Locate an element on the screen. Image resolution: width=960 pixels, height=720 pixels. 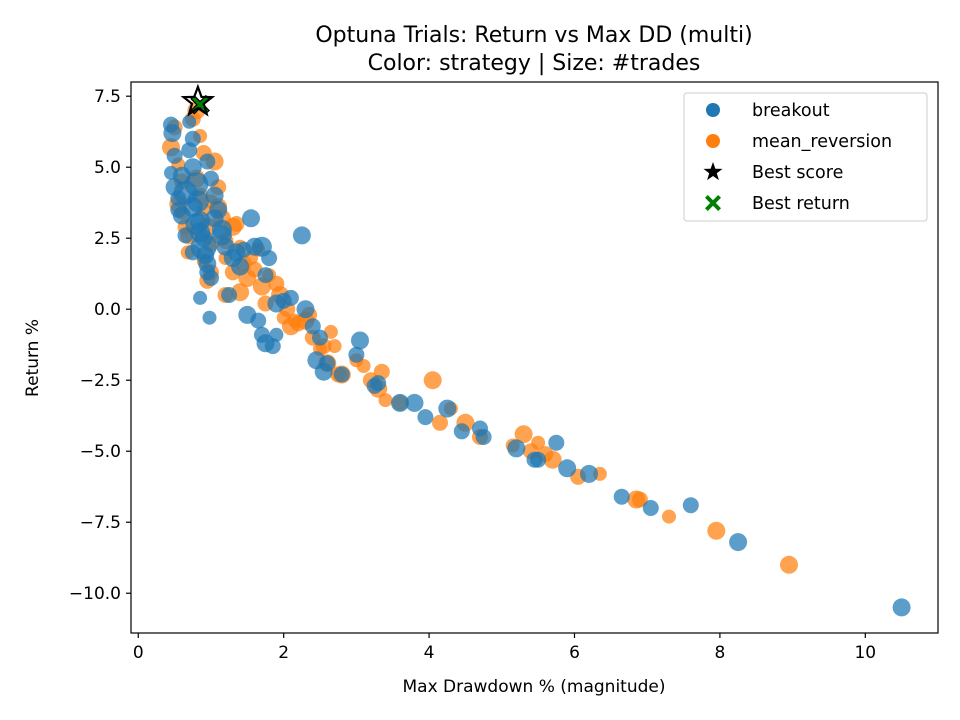
best-score-marker is located at coordinates (198, 100).